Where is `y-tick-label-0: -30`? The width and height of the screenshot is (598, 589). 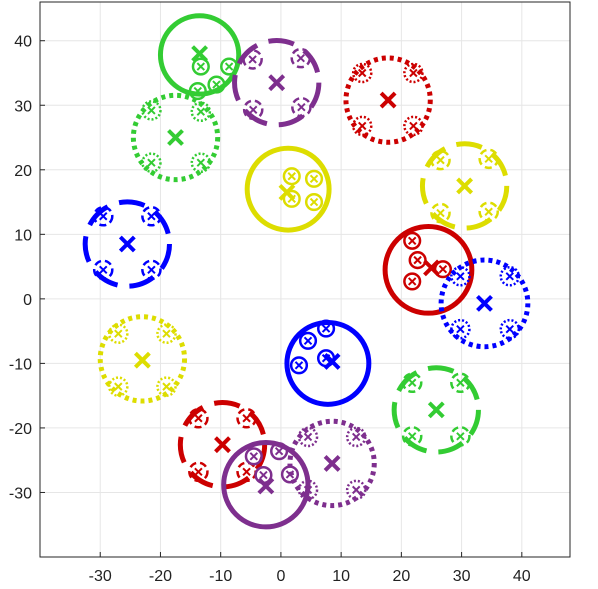 y-tick-label-0: -30 is located at coordinates (20, 493).